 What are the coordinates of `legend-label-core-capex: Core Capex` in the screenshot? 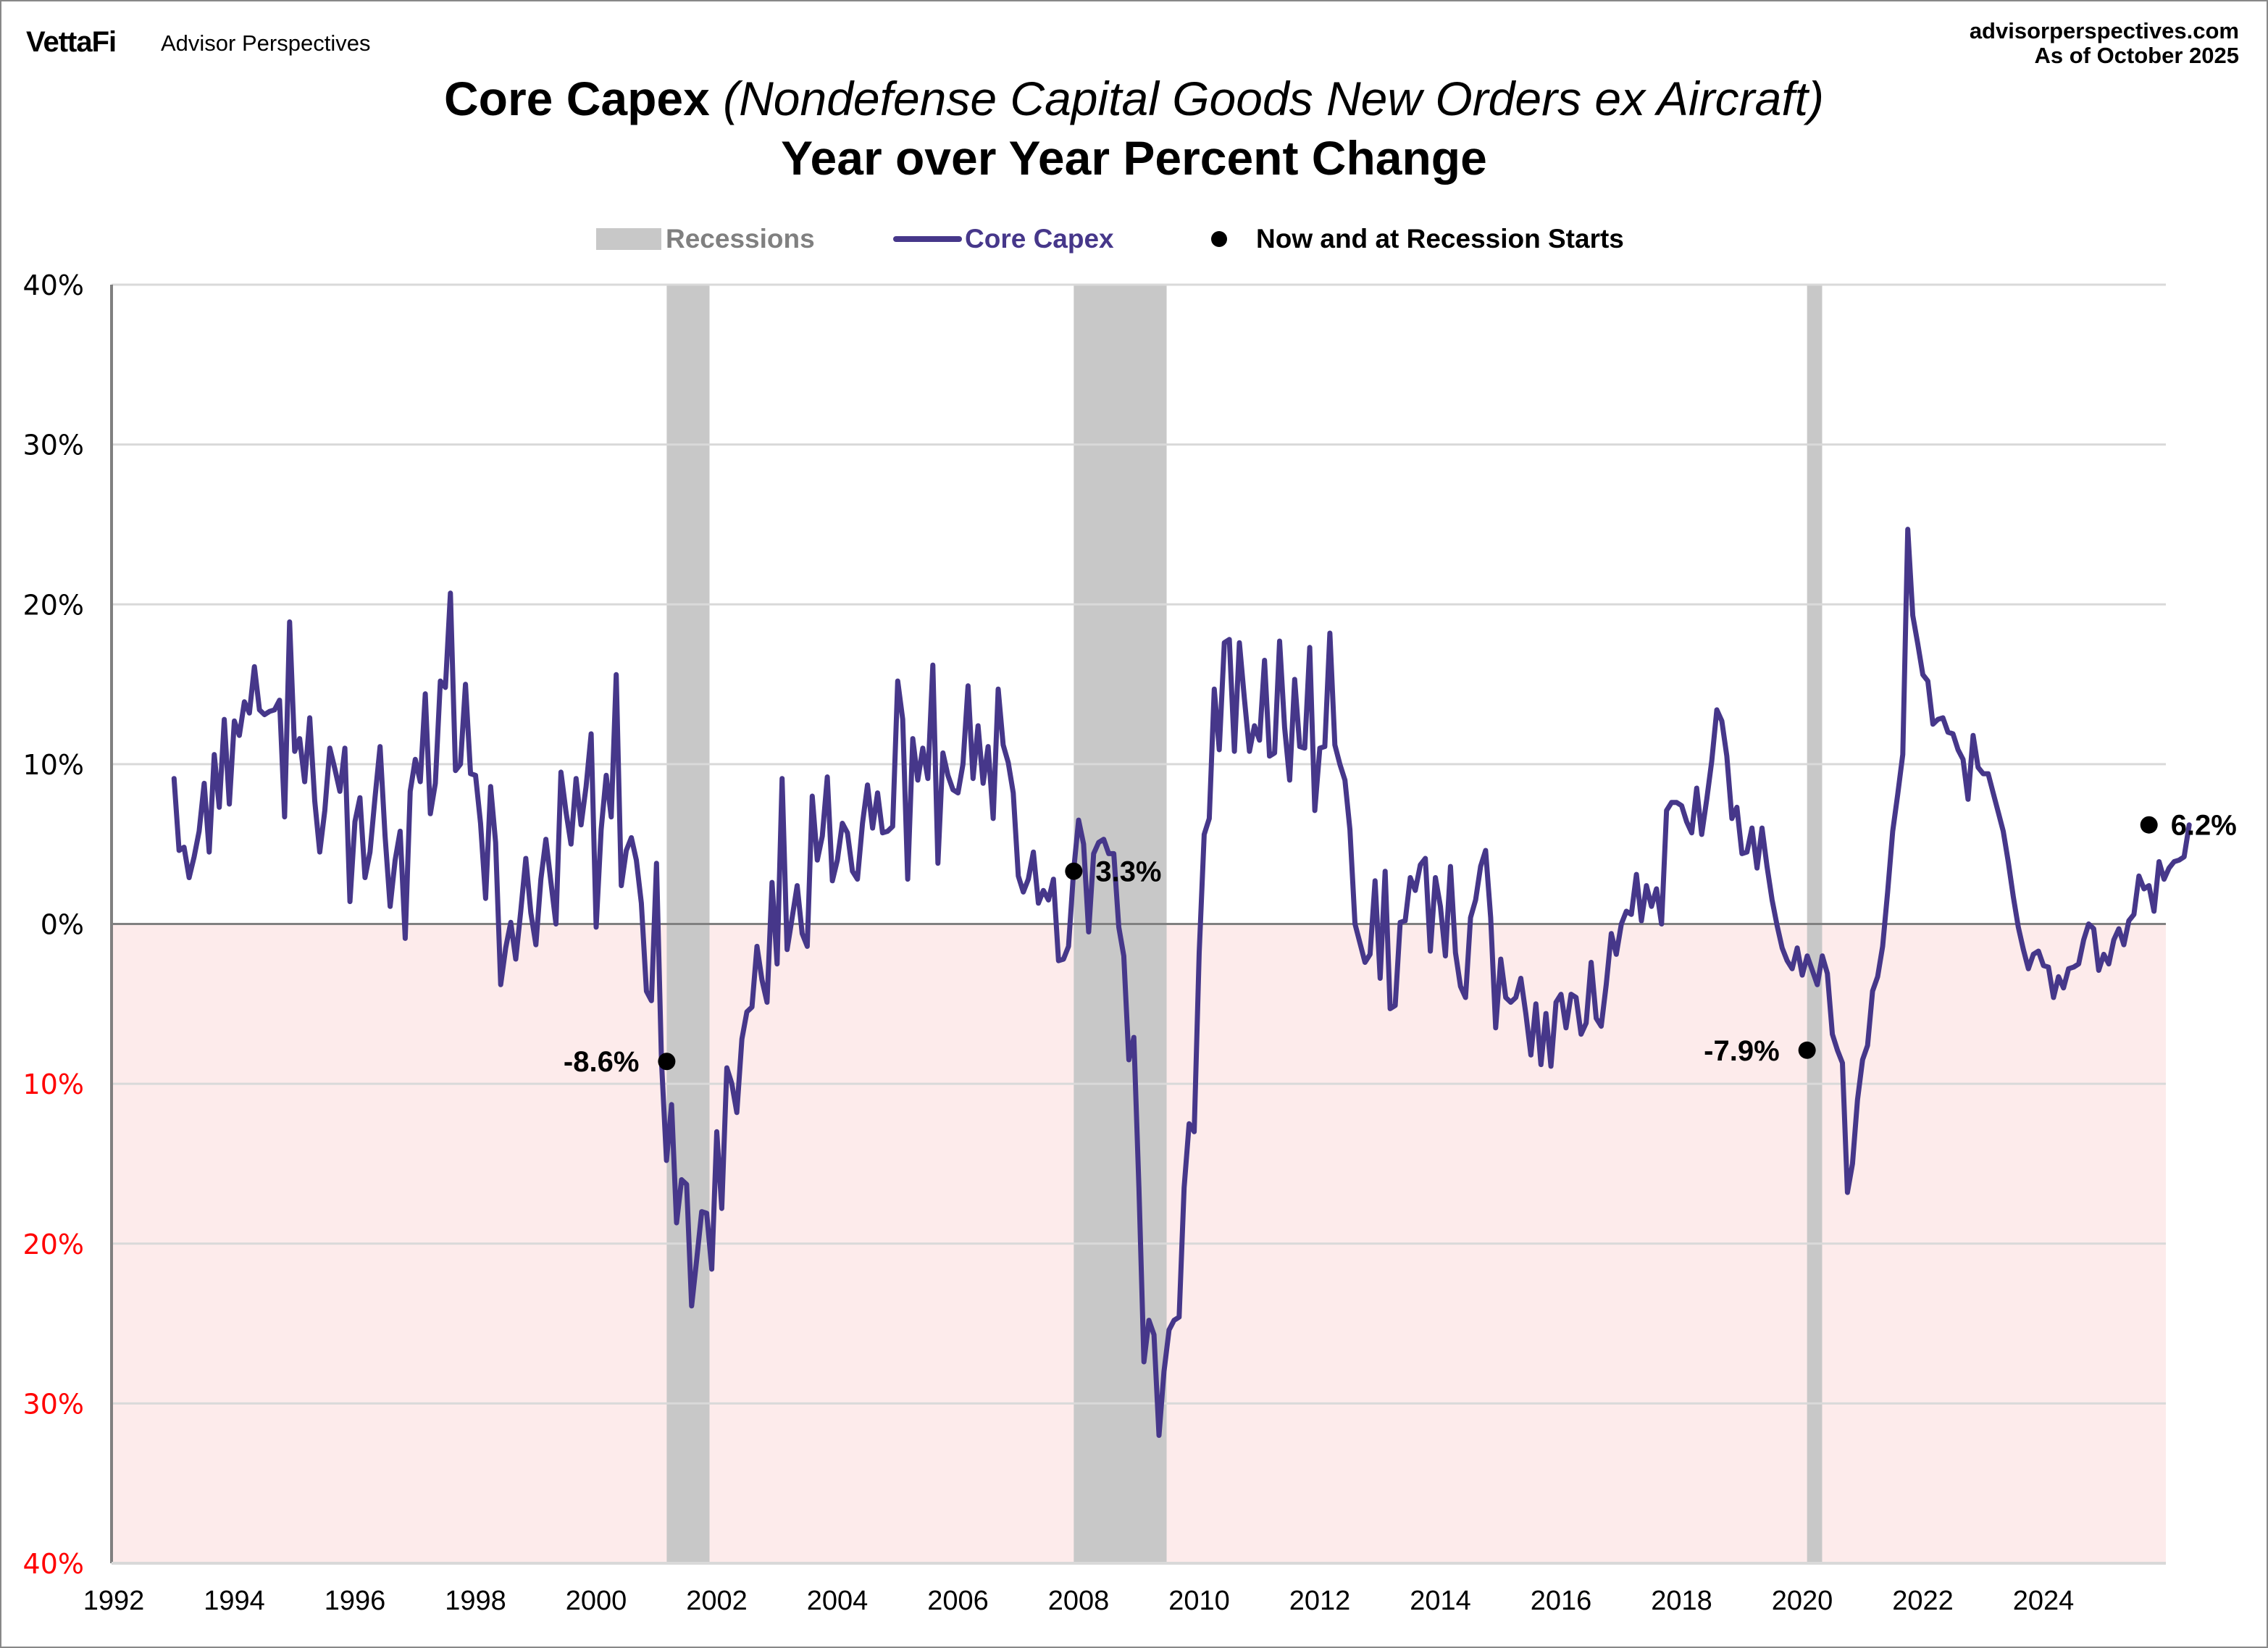 It's located at (1040, 239).